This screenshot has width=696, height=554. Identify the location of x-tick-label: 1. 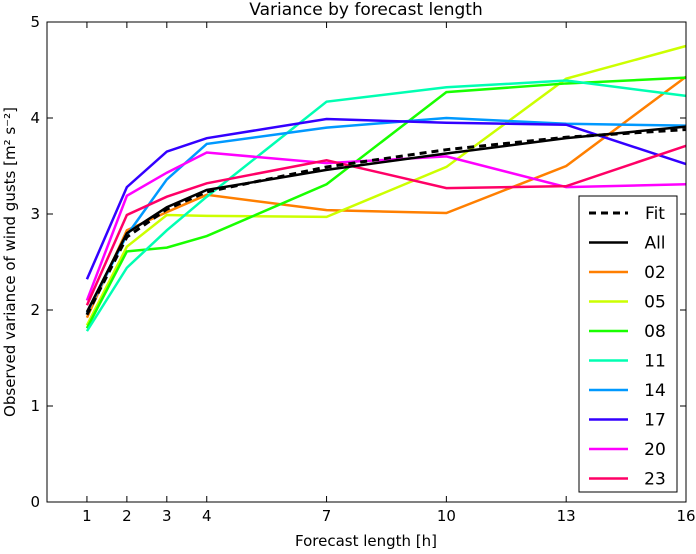
(87, 516).